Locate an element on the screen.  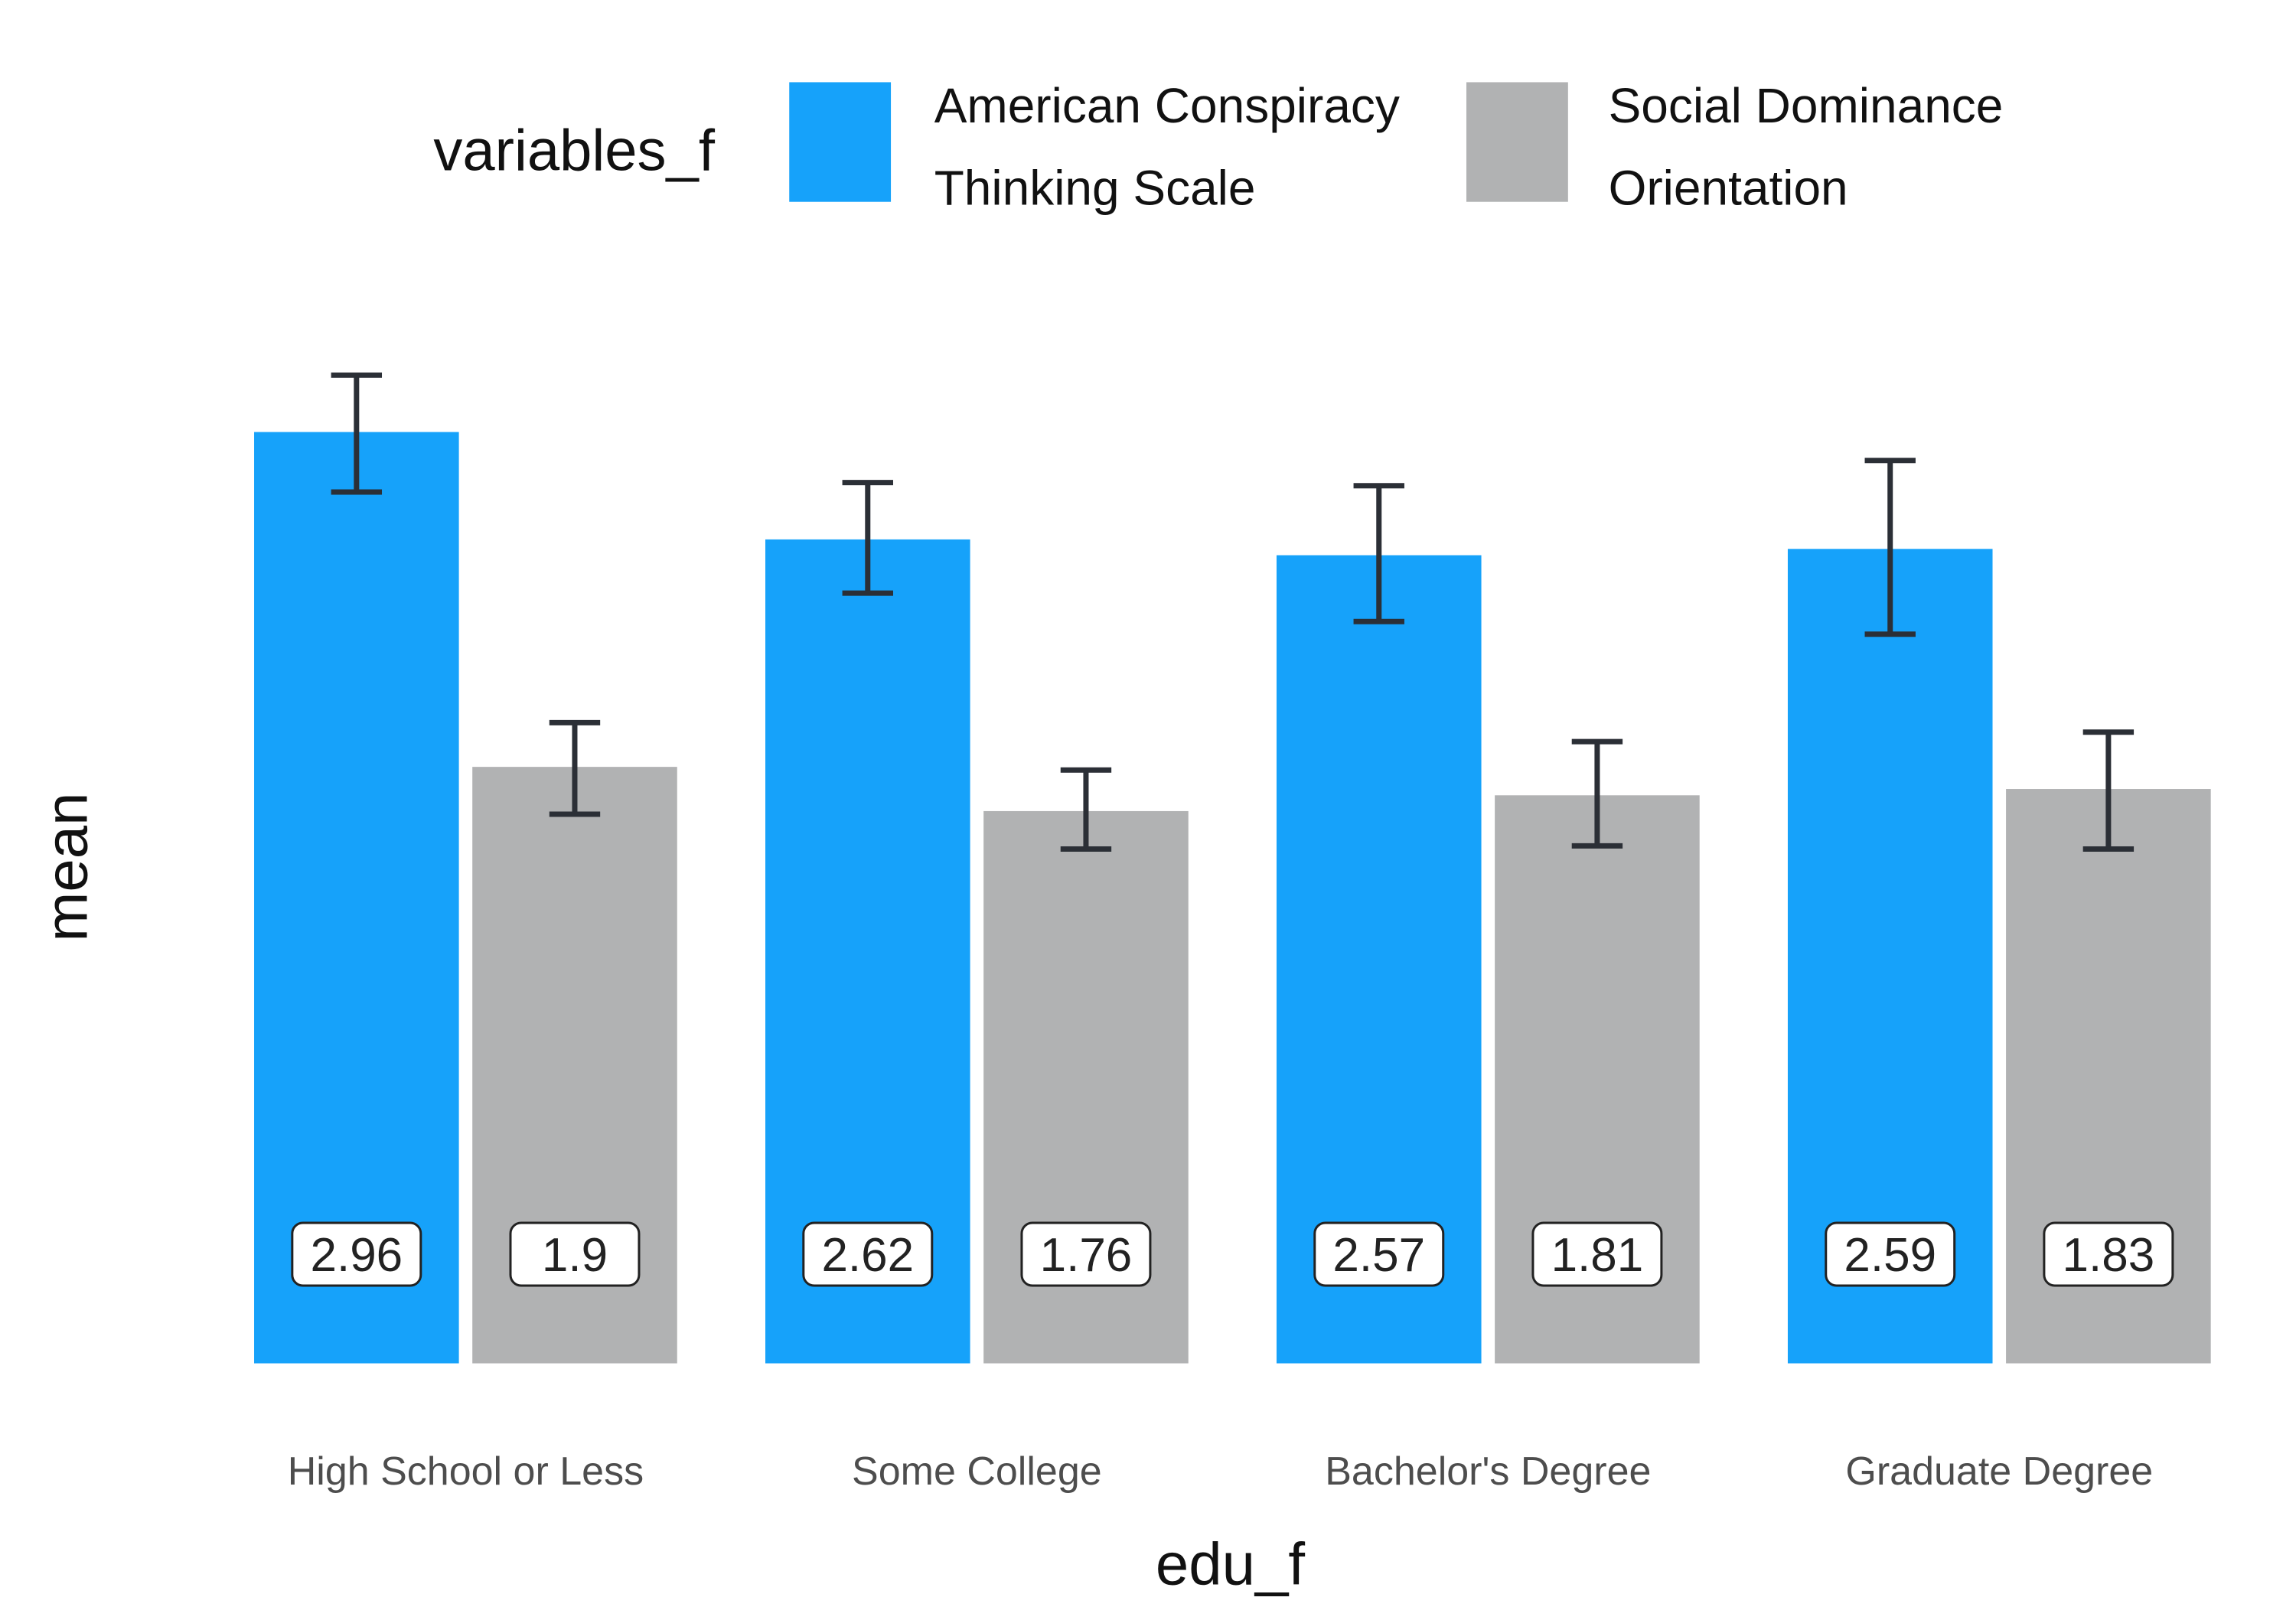
x-tick-label: Graduate Degree is located at coordinates (1999, 1471).